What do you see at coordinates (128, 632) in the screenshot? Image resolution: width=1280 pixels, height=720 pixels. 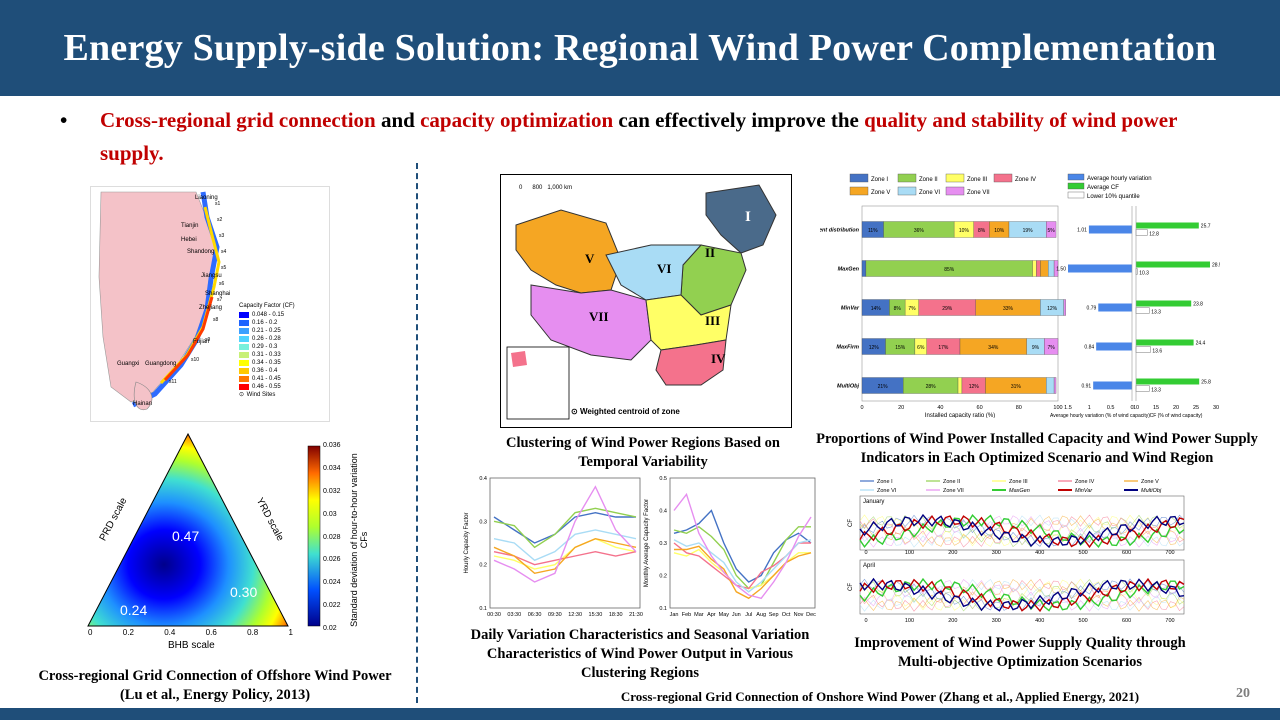 I see `tick: 0.2` at bounding box center [128, 632].